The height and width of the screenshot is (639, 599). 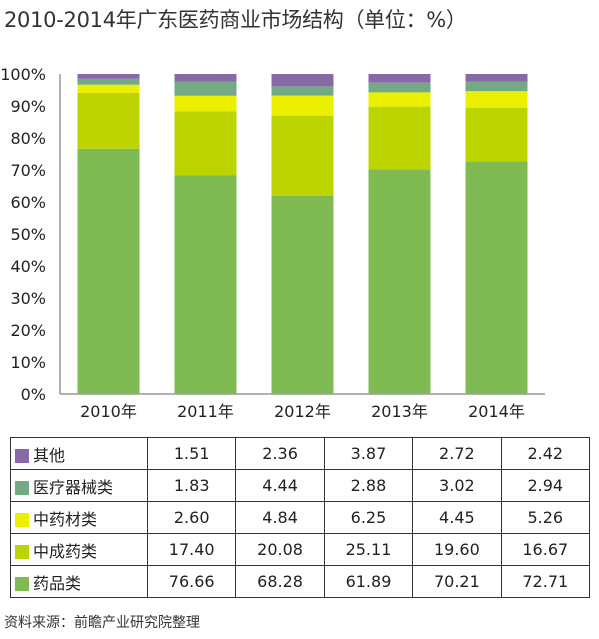 What do you see at coordinates (79, 453) in the screenshot?
I see `legend-entry: 其他` at bounding box center [79, 453].